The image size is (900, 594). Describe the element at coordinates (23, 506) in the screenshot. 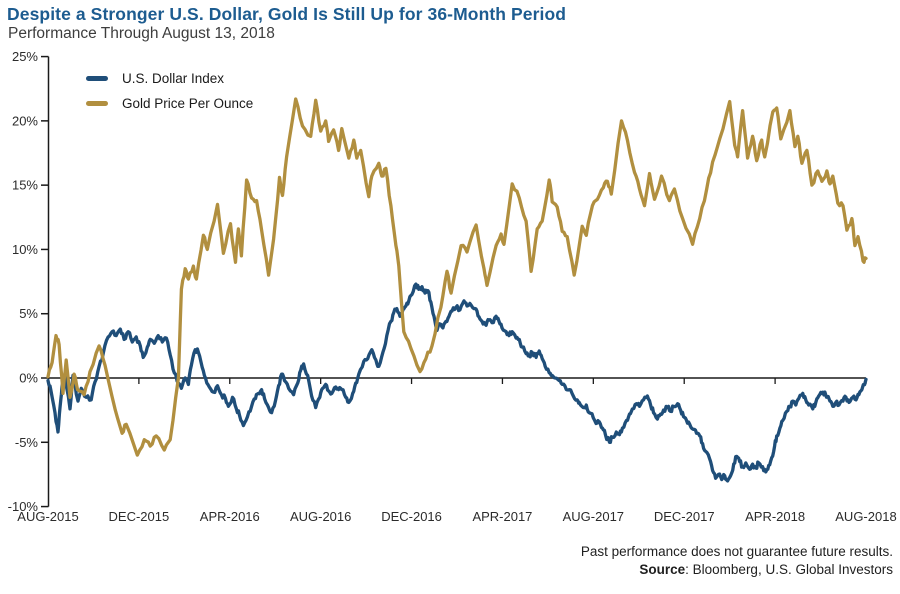

I see `y-tick-label: -10%` at that location.